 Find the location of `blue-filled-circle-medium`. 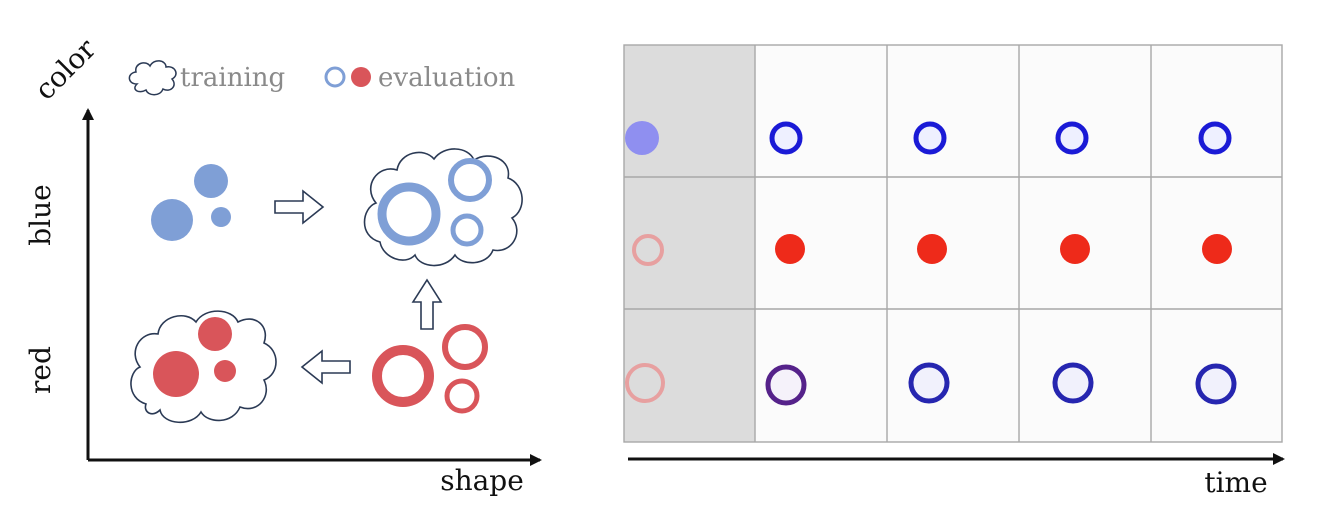

blue-filled-circle-medium is located at coordinates (211, 181).